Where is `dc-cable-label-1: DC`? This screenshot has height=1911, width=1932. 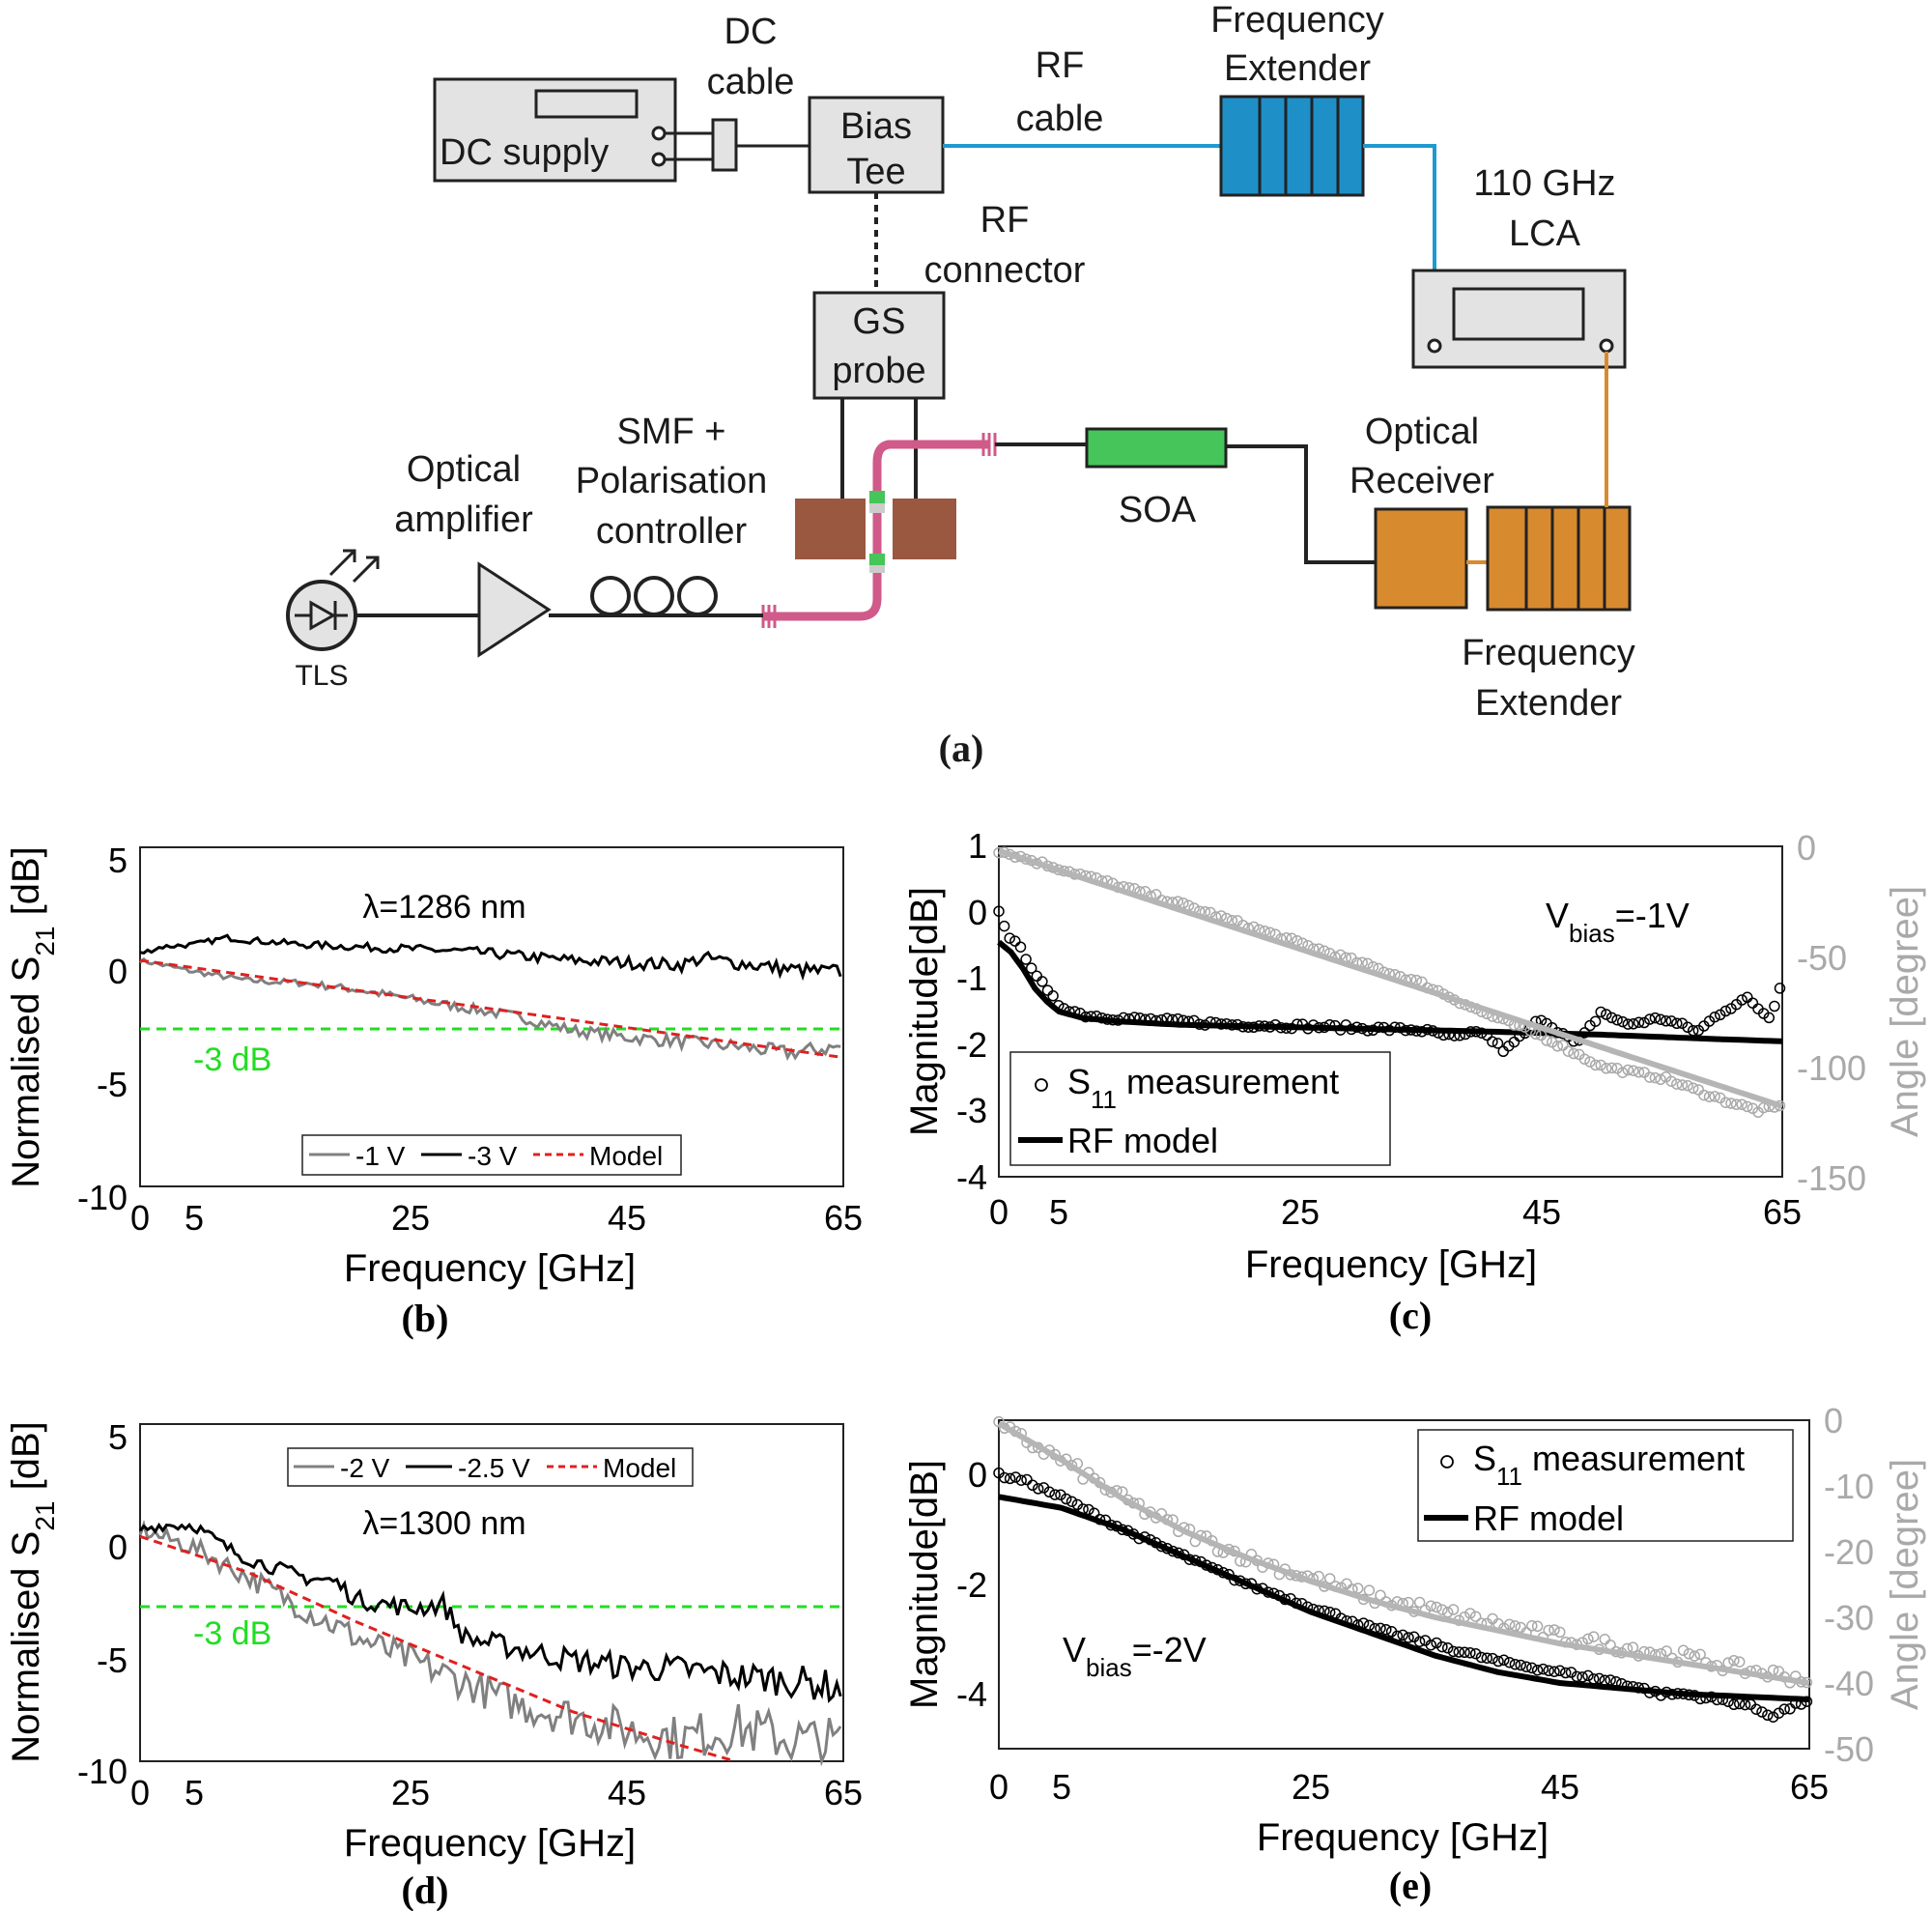
dc-cable-label-1: DC is located at coordinates (751, 32).